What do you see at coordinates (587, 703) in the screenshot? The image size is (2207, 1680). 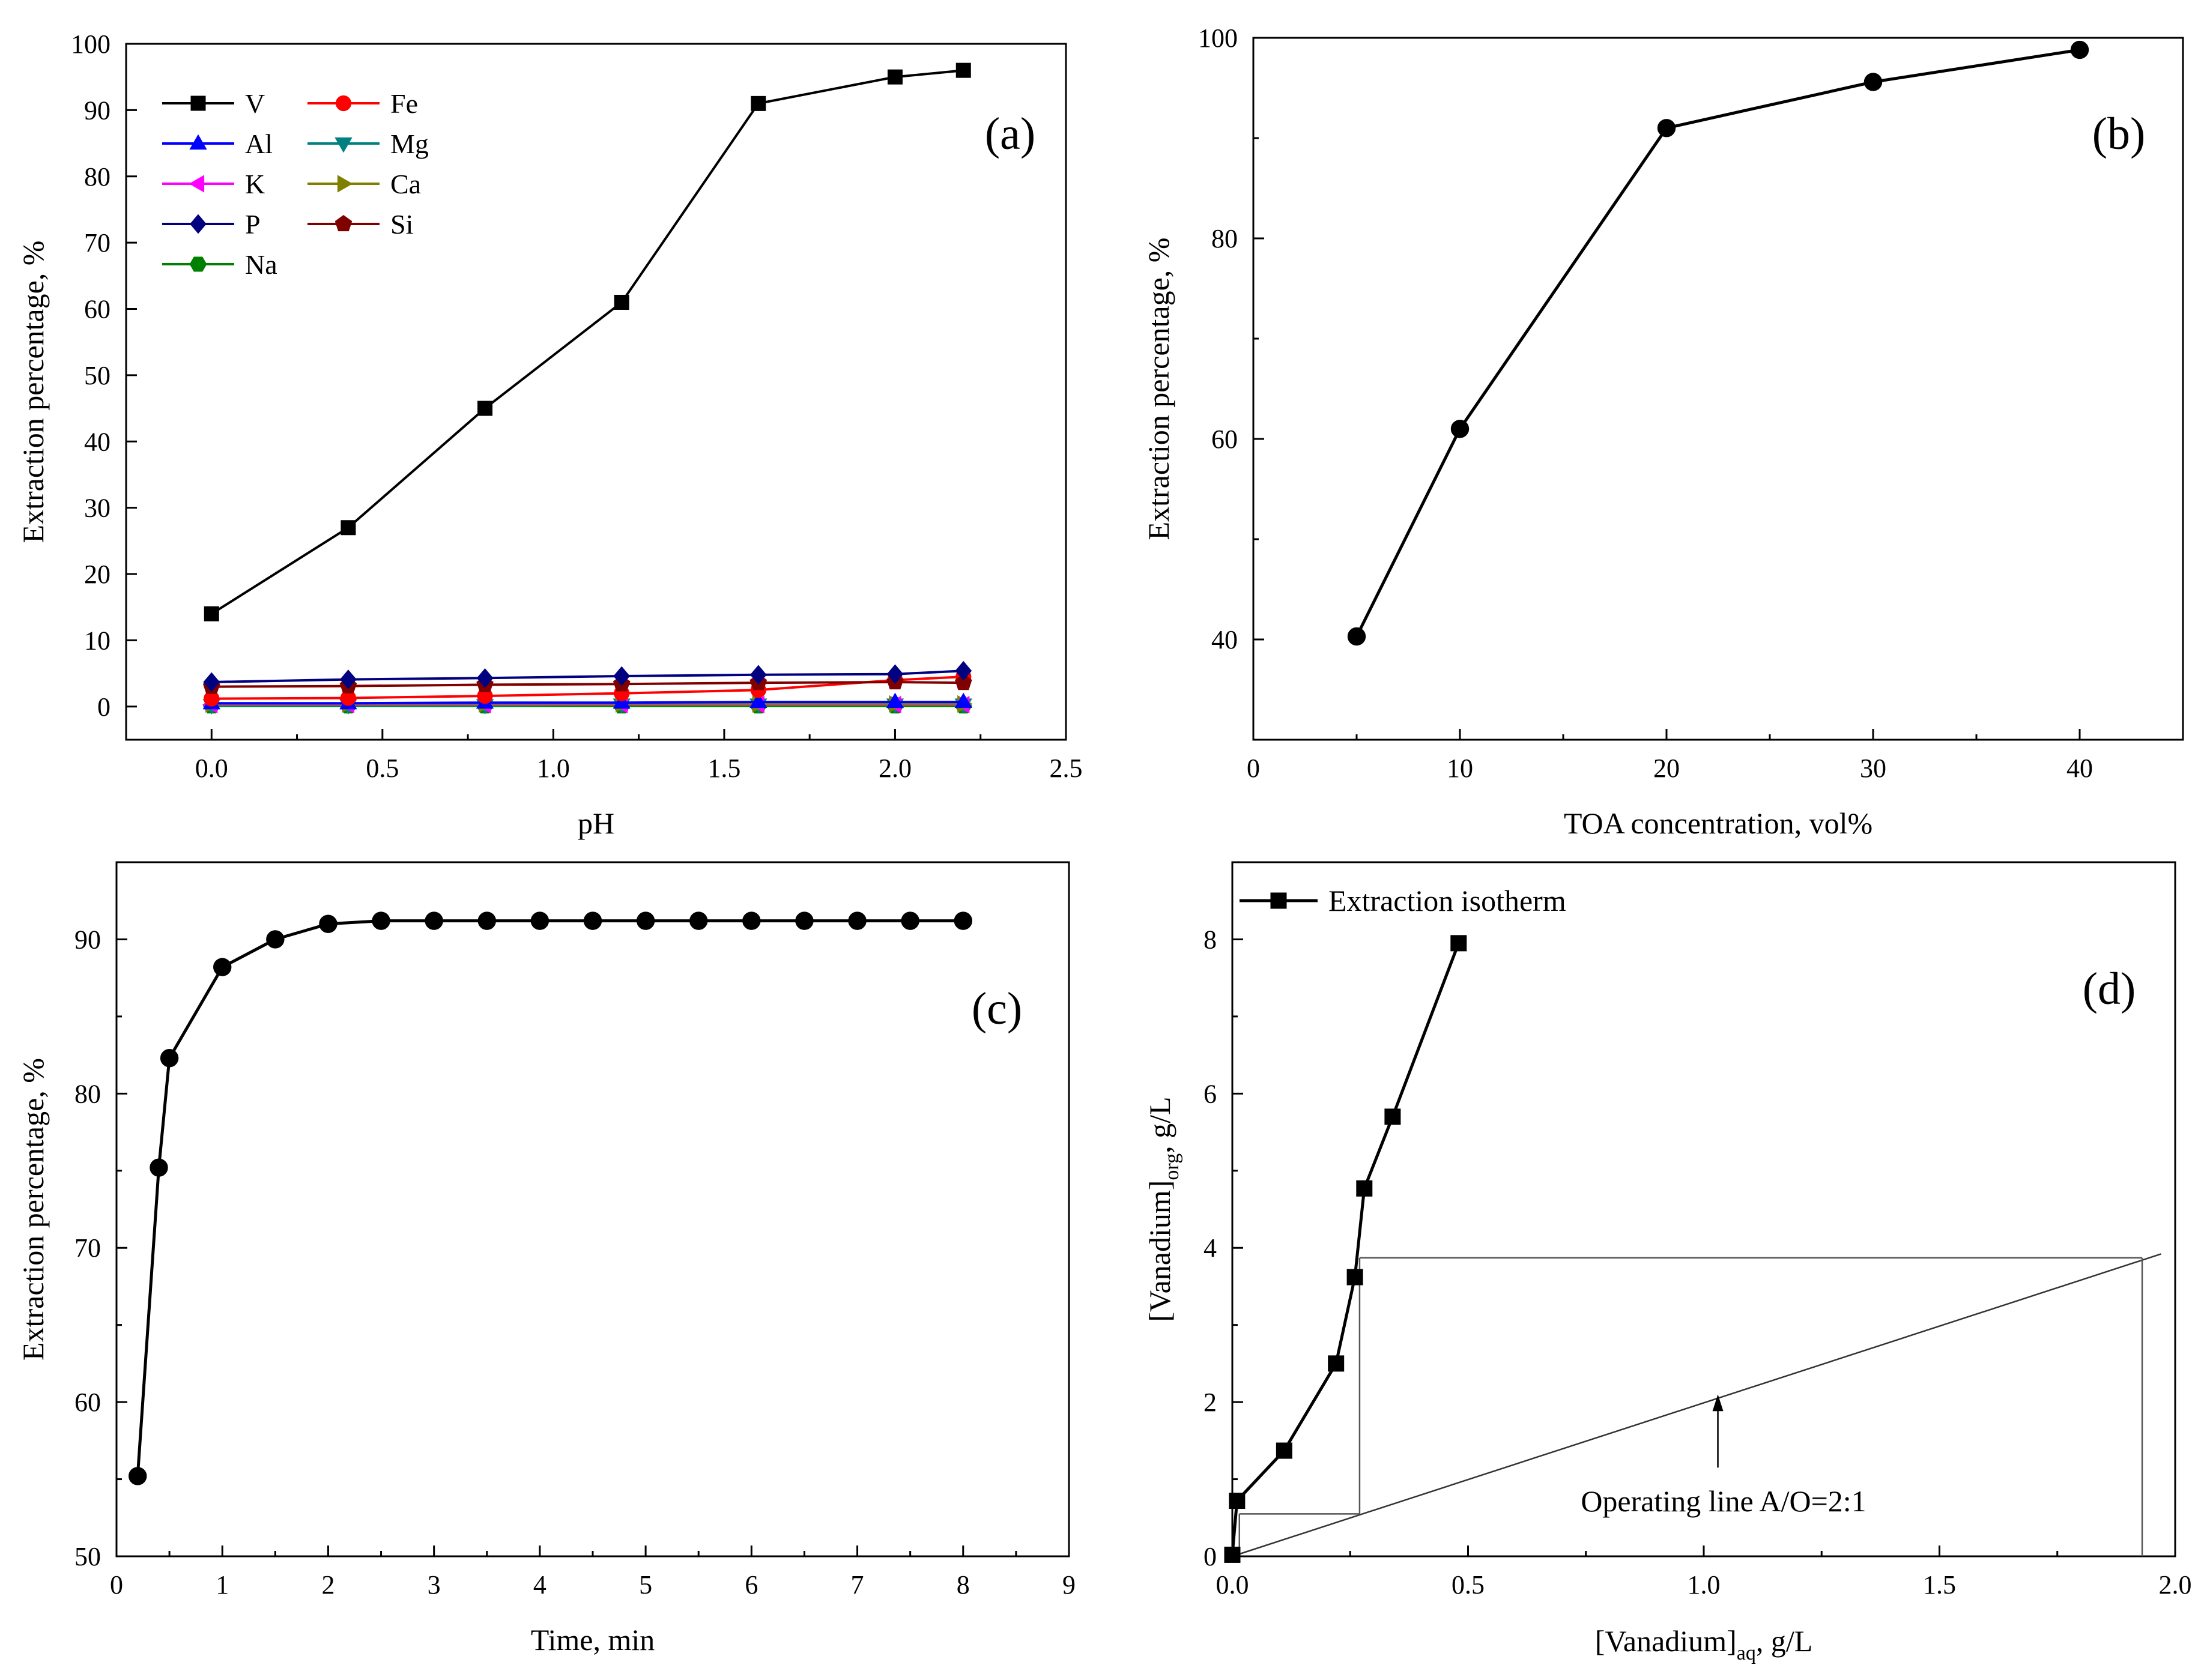 I see `series-al-line` at bounding box center [587, 703].